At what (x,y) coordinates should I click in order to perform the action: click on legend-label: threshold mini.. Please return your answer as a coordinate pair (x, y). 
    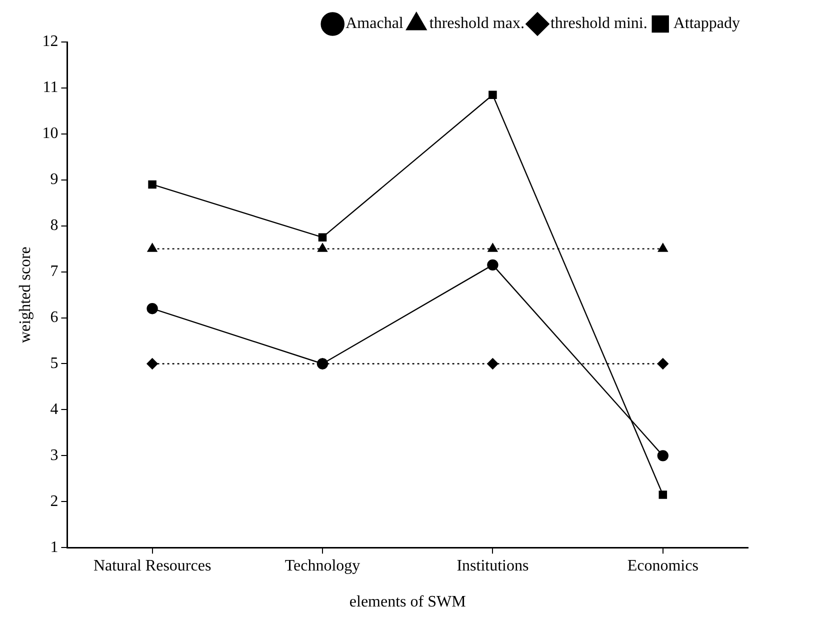
    Looking at the image, I should click on (599, 23).